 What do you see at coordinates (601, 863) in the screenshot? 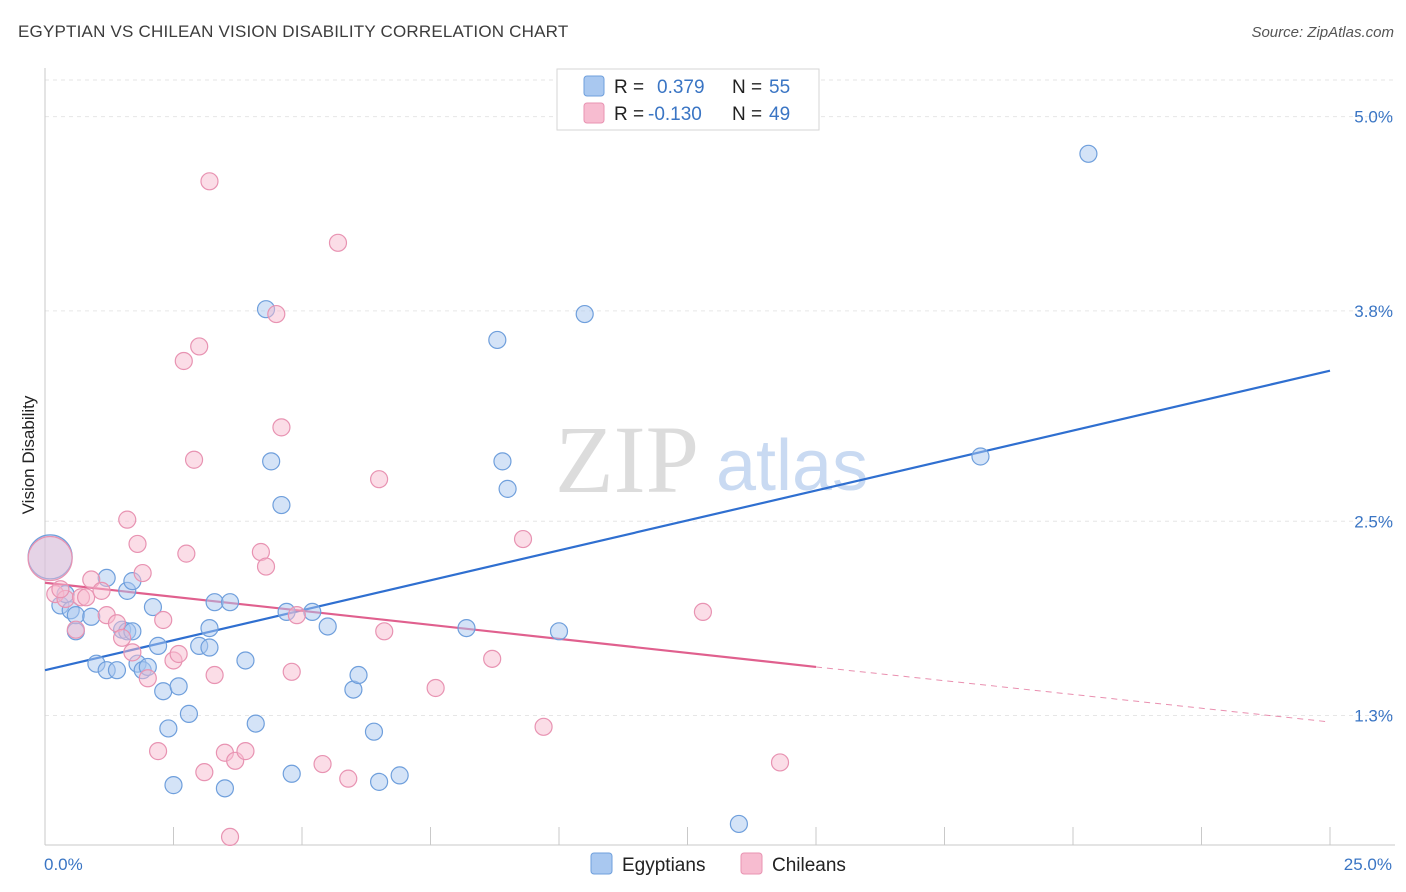
I see `bottom-legend-swatch-egyptians` at bounding box center [601, 863].